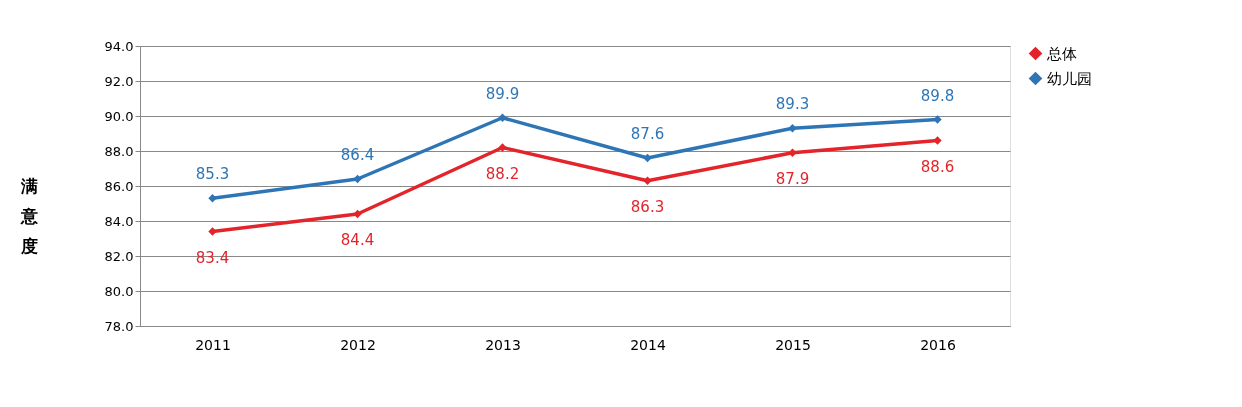 Image resolution: width=1242 pixels, height=407 pixels. What do you see at coordinates (503, 344) in the screenshot?
I see `x-tick-label: 2013` at bounding box center [503, 344].